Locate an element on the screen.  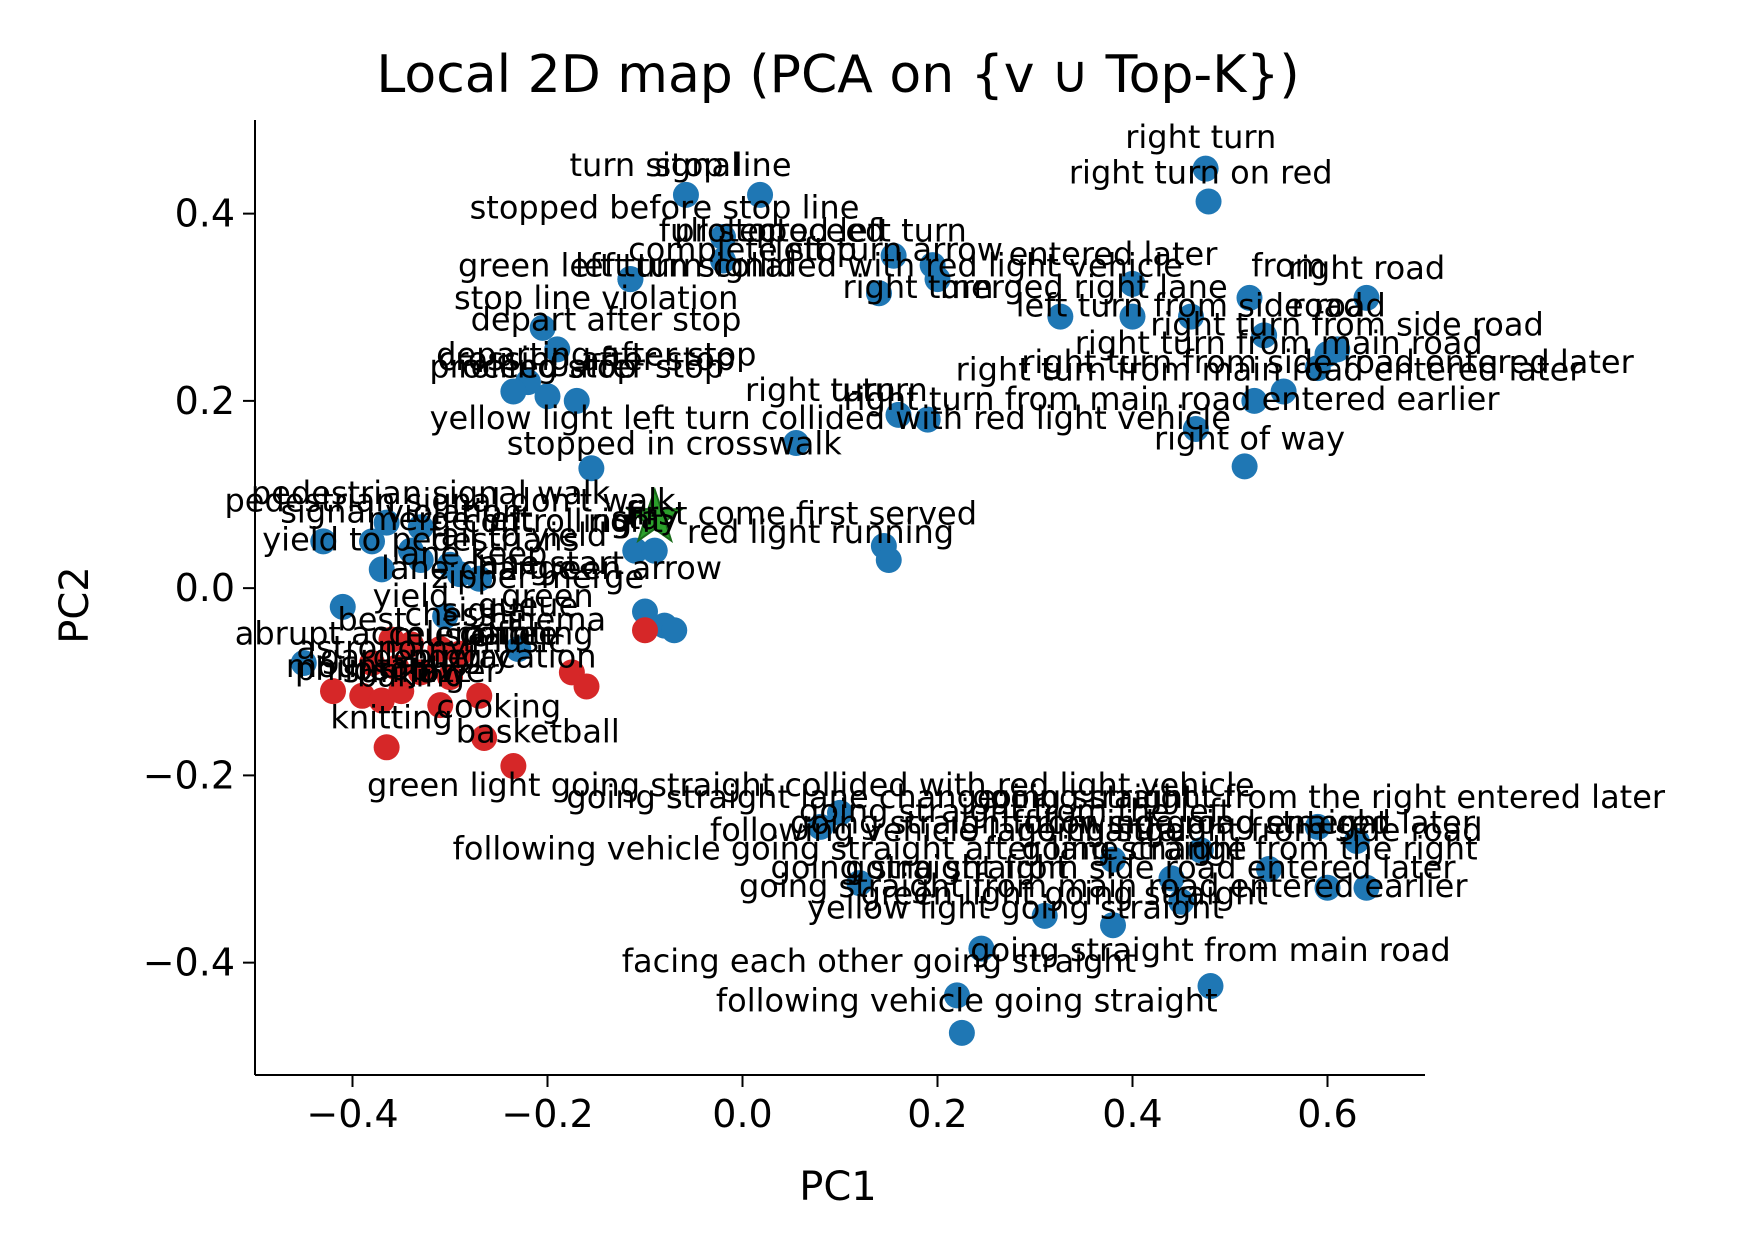
point-label: from is located at coordinates (1288, 265).